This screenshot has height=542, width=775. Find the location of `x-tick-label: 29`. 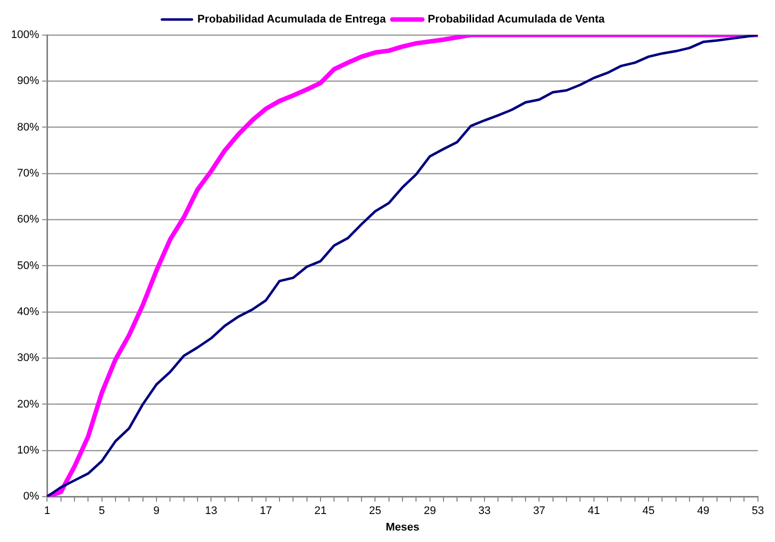

x-tick-label: 29 is located at coordinates (430, 511).